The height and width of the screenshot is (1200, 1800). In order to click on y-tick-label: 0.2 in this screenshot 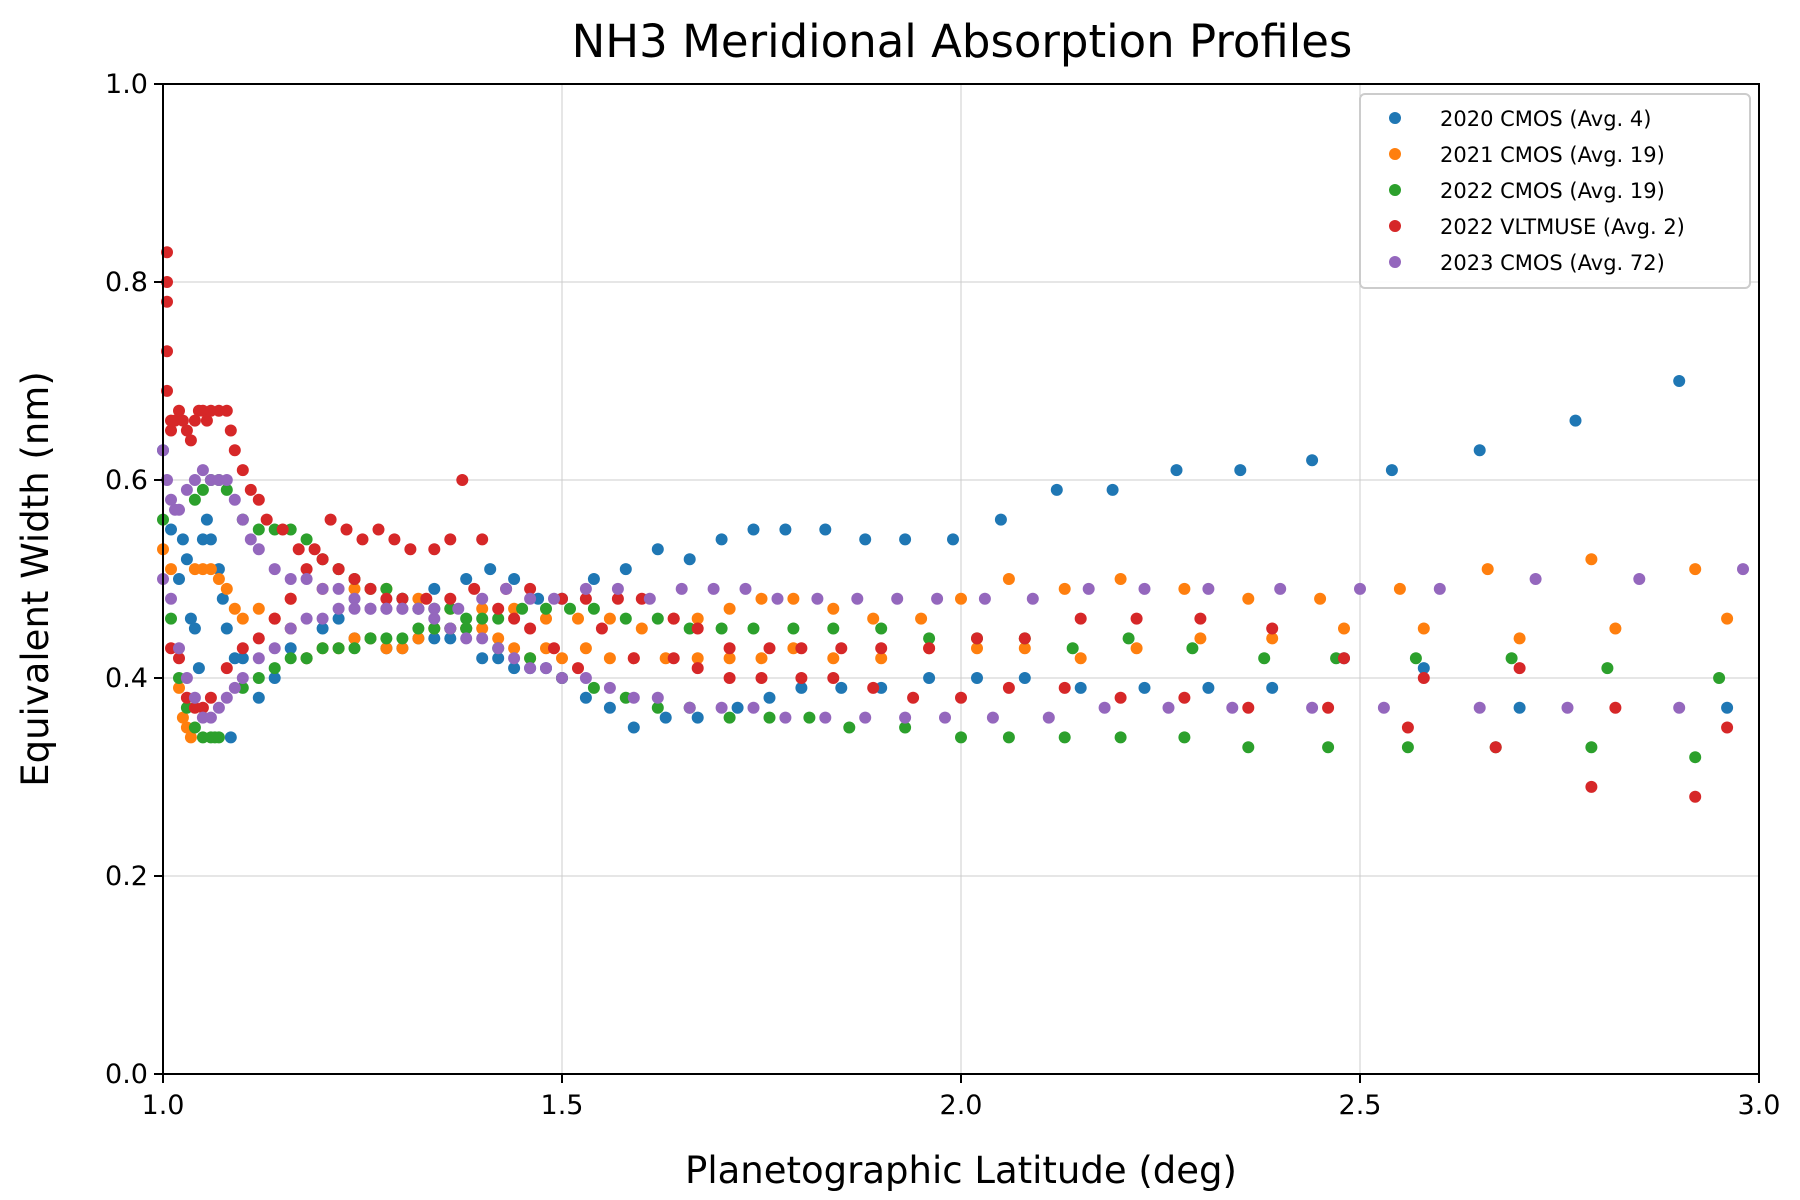, I will do `click(126, 876)`.